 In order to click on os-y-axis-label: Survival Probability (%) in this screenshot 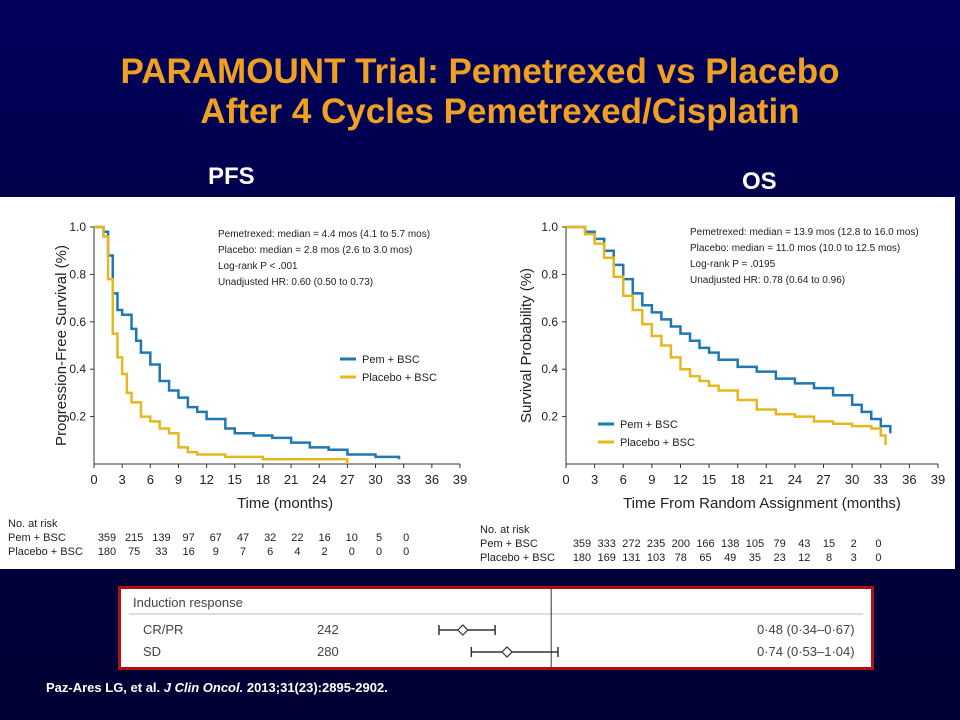, I will do `click(526, 345)`.